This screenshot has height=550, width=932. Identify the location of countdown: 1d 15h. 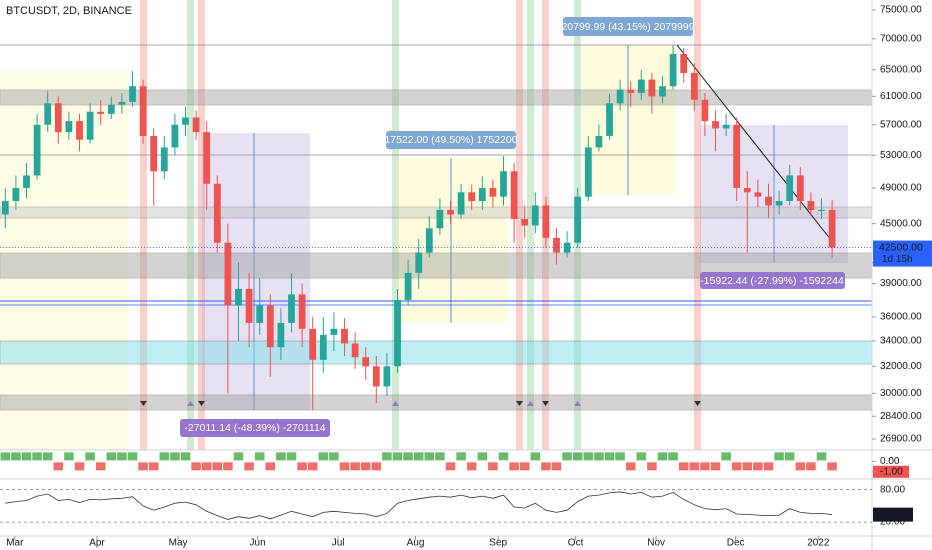
(897, 259).